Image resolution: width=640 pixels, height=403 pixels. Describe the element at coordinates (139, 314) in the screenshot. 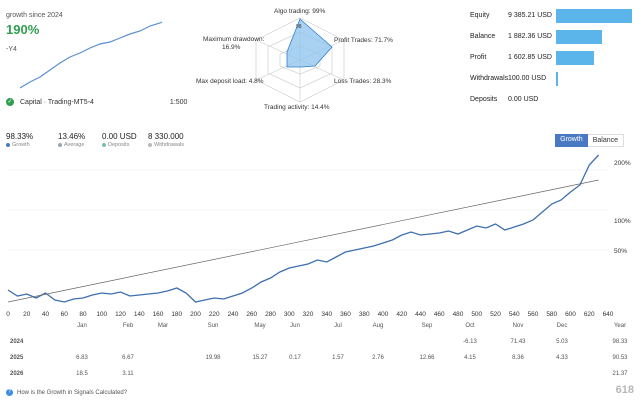

I see `x-tick-label: 140` at that location.